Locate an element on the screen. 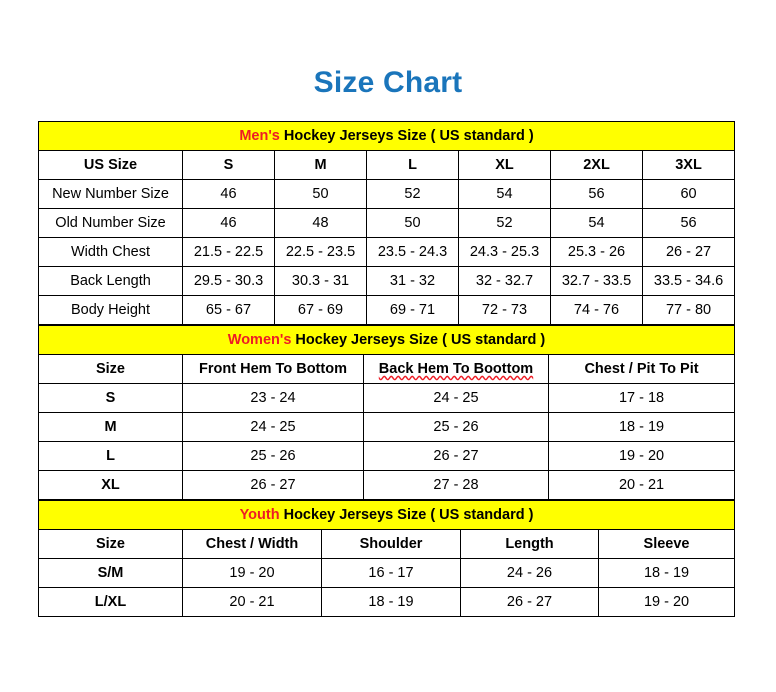 The image size is (776, 692). mens-cell-1-4: 54 is located at coordinates (596, 223).